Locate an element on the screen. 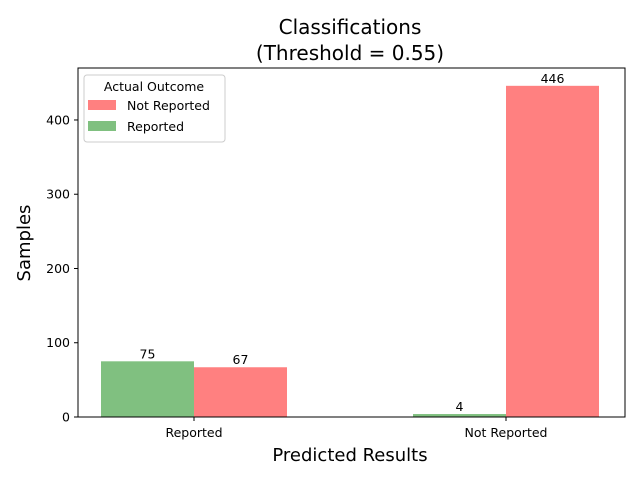 Image resolution: width=640 pixels, height=484 pixels. bar-value-label: 446 is located at coordinates (553, 78).